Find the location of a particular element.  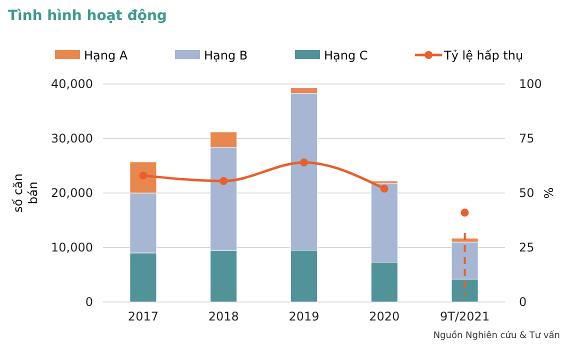

y-tick-label: 0 is located at coordinates (89, 301).